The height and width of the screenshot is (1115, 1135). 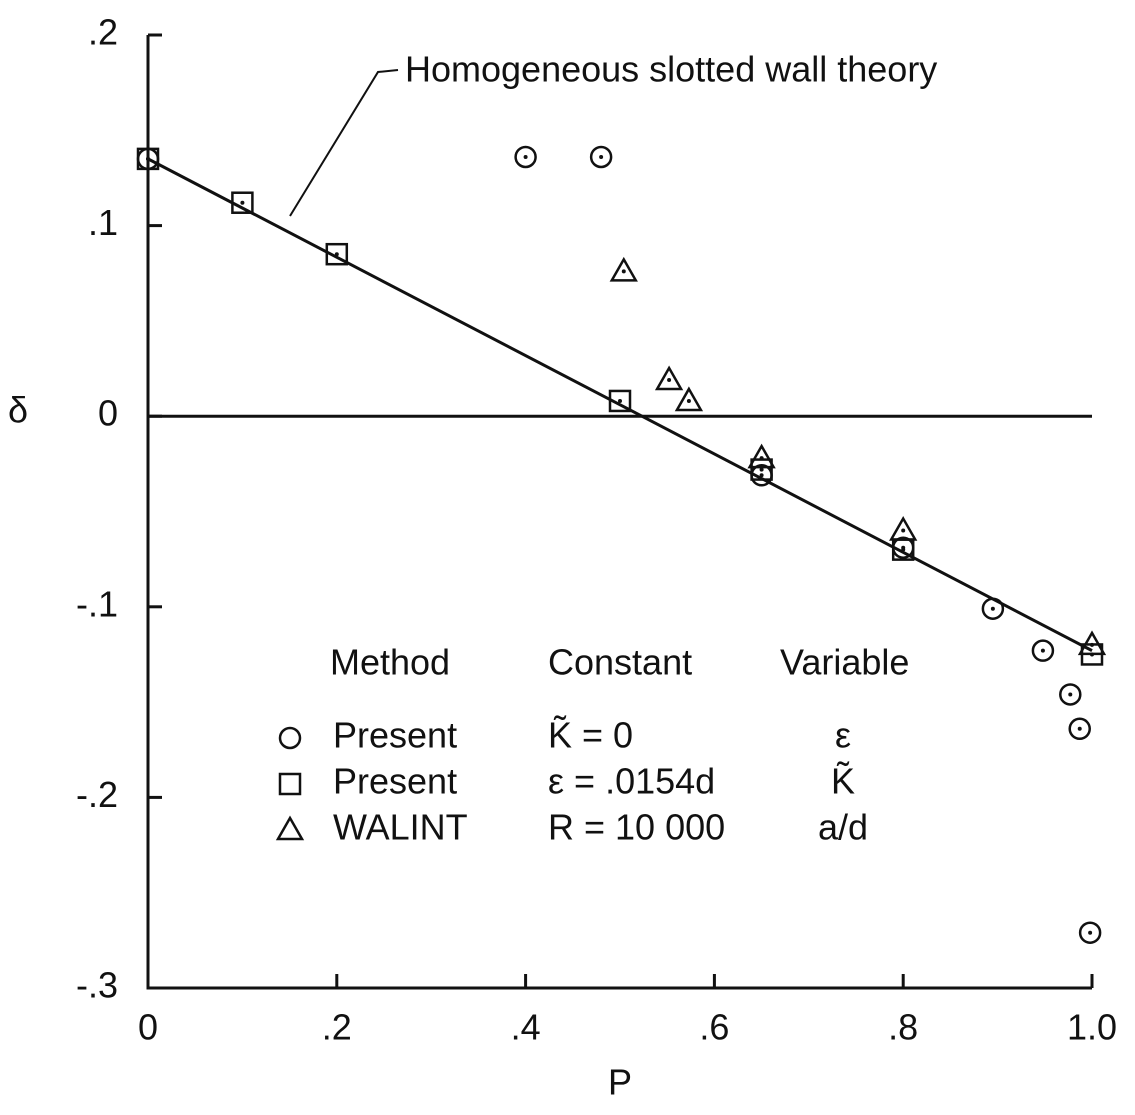 I want to click on legend-header: Variable, so click(x=844, y=662).